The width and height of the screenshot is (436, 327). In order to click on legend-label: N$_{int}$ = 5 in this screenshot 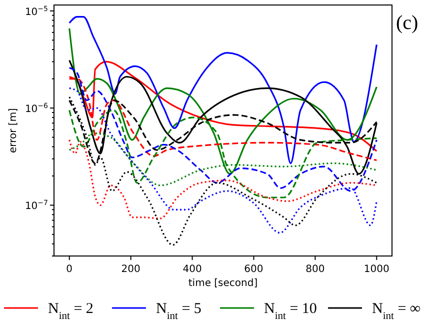, I will do `click(179, 311)`.